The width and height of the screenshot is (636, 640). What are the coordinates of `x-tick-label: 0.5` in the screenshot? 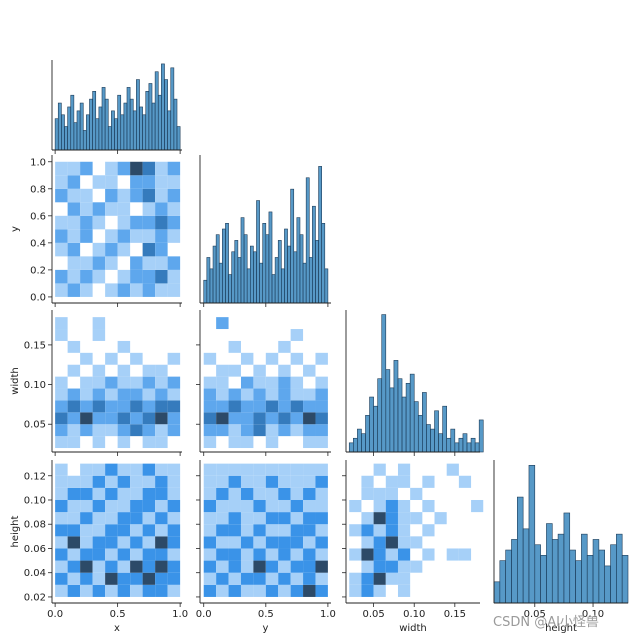 It's located at (266, 614).